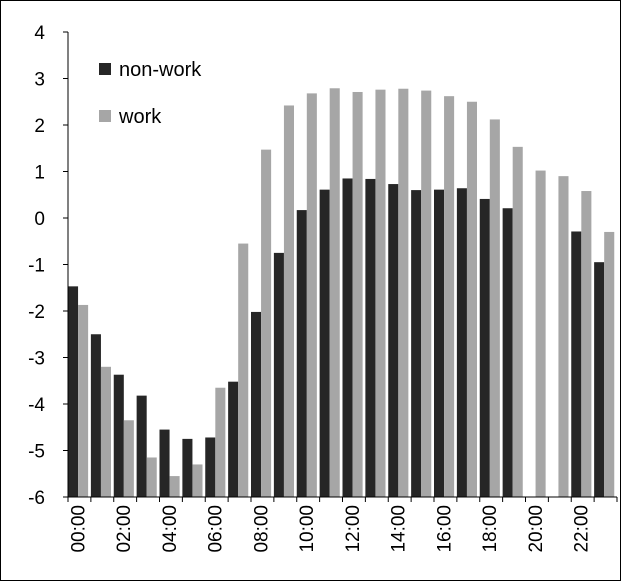 Image resolution: width=621 pixels, height=581 pixels. I want to click on y-tick-label: -3, so click(36, 359).